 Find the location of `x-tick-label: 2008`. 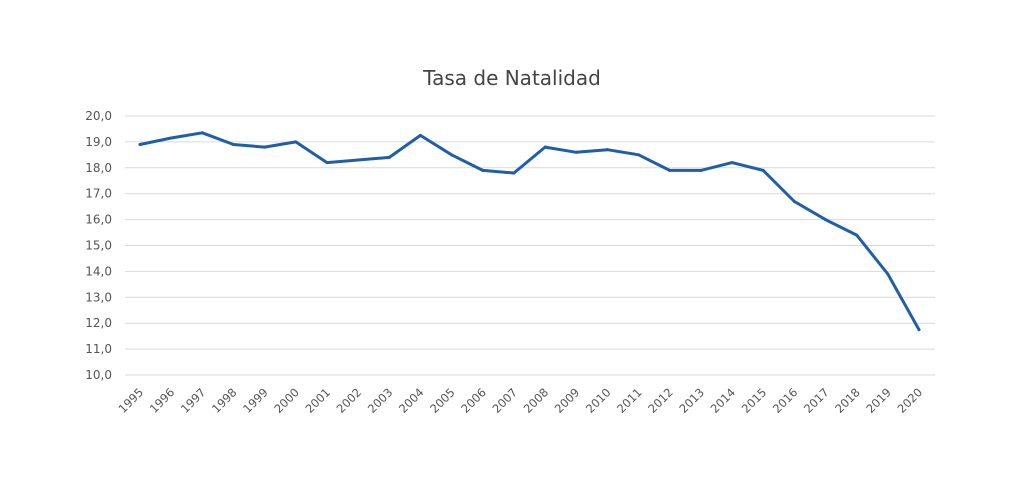

x-tick-label: 2008 is located at coordinates (536, 400).